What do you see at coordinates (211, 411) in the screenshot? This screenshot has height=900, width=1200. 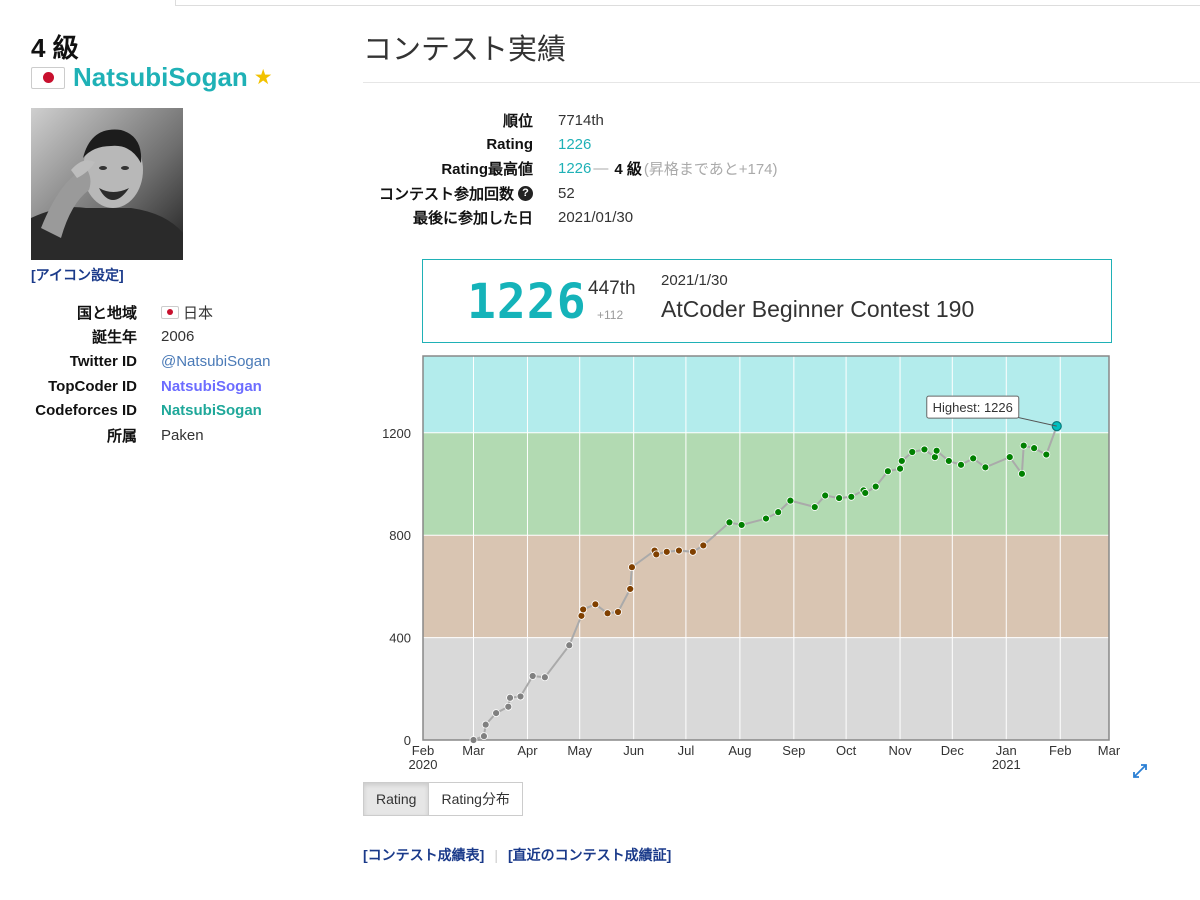 I see `codeforces-link: NatsubiSogan` at bounding box center [211, 411].